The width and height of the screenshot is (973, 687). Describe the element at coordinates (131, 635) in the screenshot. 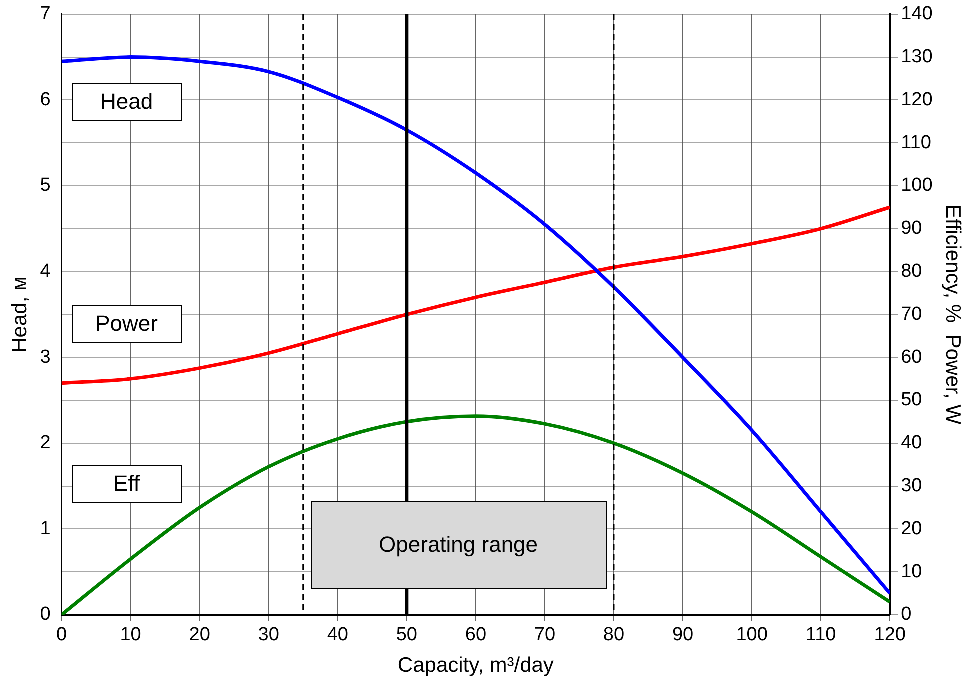

I see `x-tick-label: 10` at that location.